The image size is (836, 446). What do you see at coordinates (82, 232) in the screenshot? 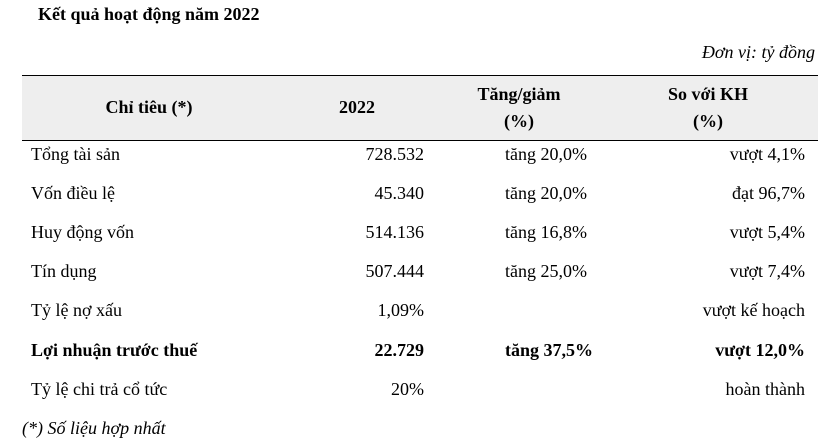
I see `cell-indicator: Huy động vốn` at bounding box center [82, 232].